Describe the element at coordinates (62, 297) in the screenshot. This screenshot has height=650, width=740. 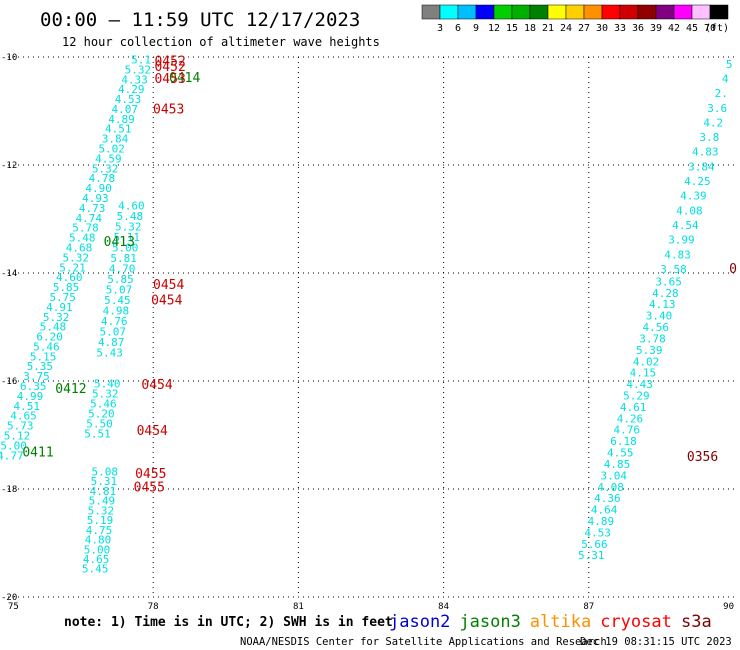
I see `wave-height-value: 5.75` at that location.